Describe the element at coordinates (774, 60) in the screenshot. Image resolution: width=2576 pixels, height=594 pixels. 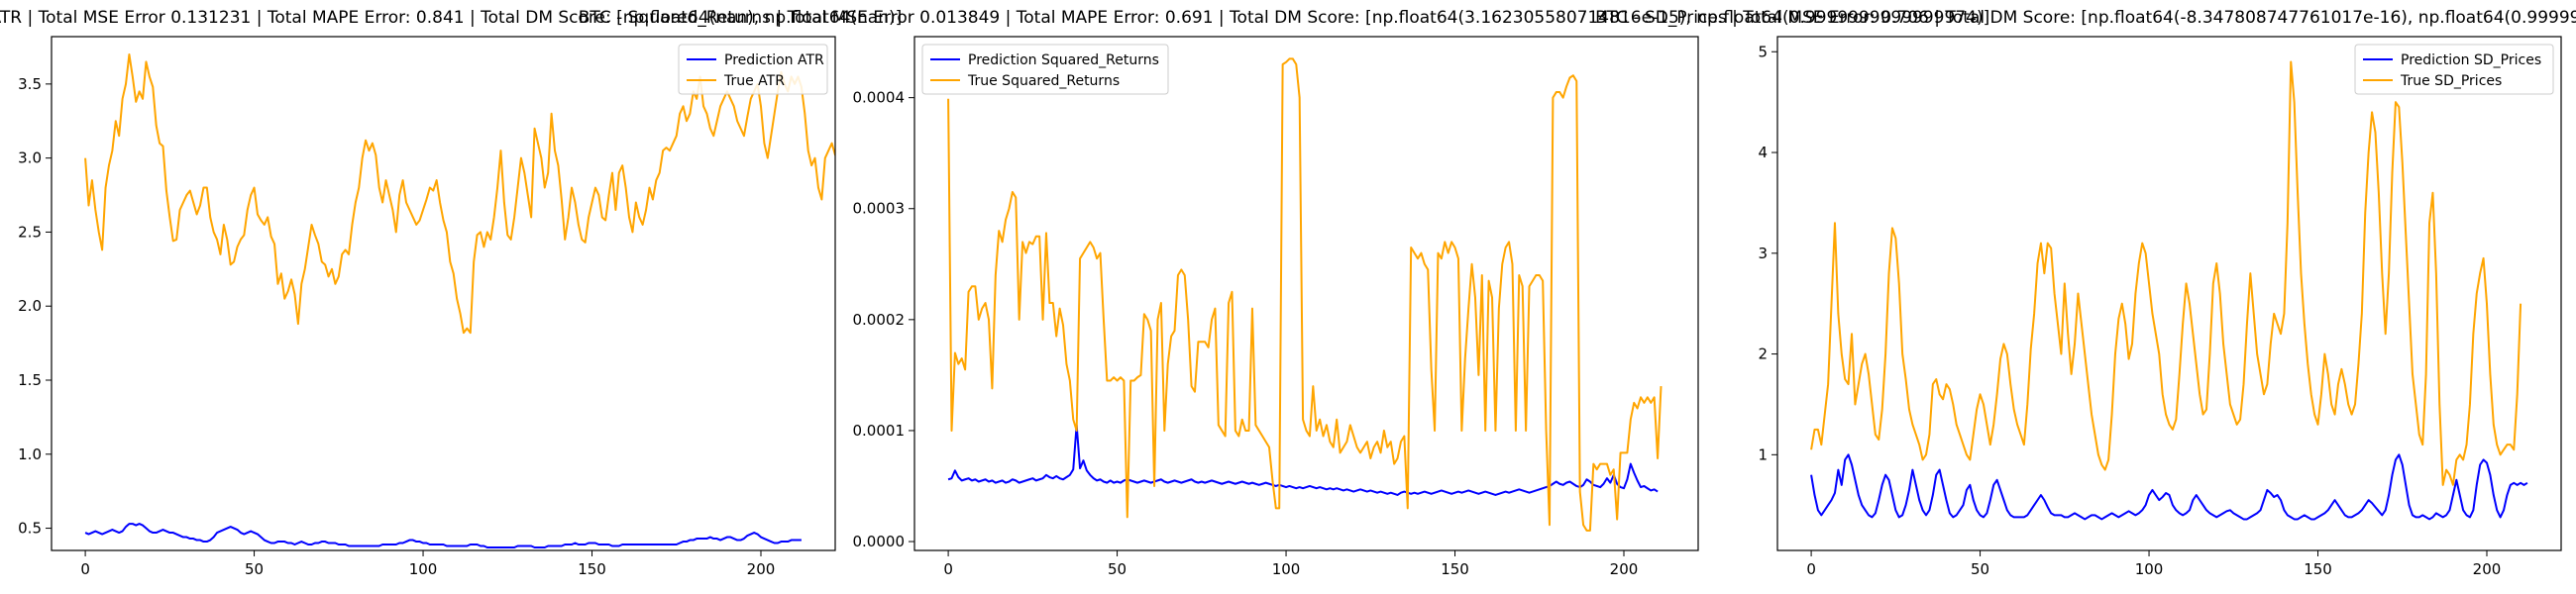
I see `legend-label: Prediction ATR` at that location.